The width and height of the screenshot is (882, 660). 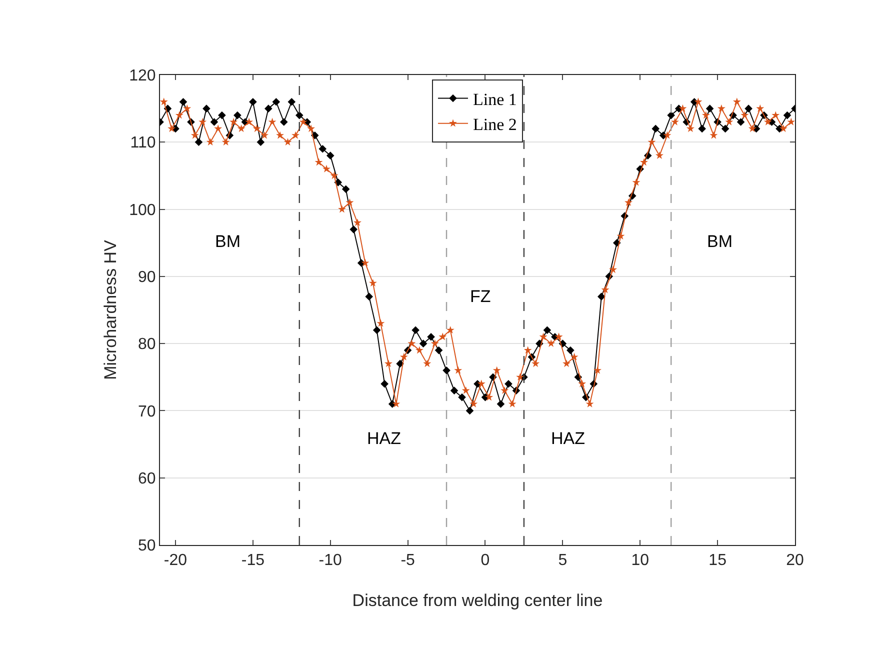 What do you see at coordinates (563, 561) in the screenshot?
I see `x-tick-label: 5` at bounding box center [563, 561].